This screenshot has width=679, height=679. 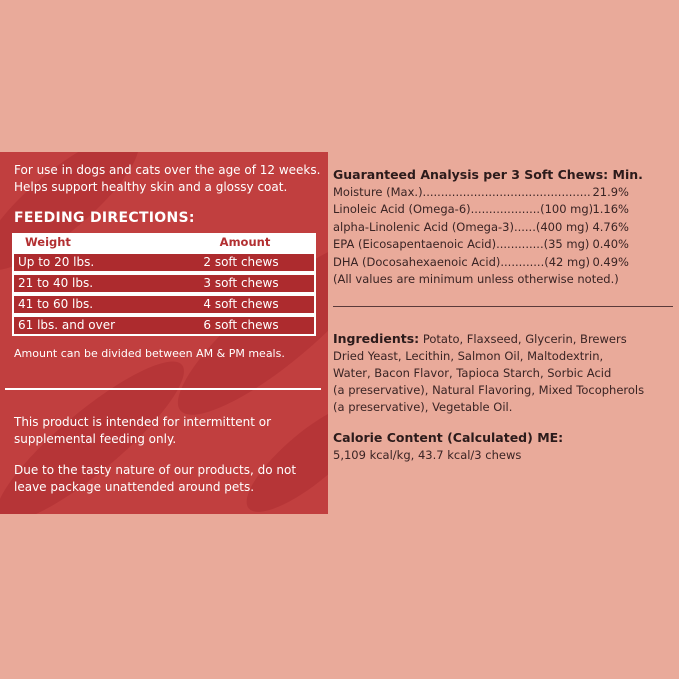 I want to click on header-amount: Amount, so click(x=245, y=242).